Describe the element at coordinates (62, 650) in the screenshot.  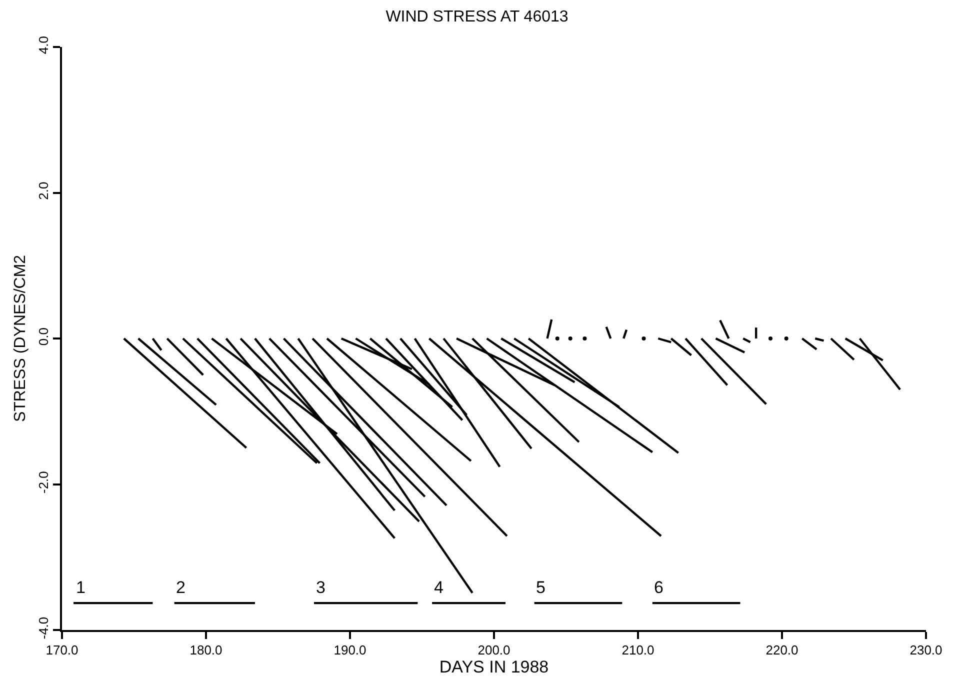
I see `x-tick-label: 170.0` at that location.